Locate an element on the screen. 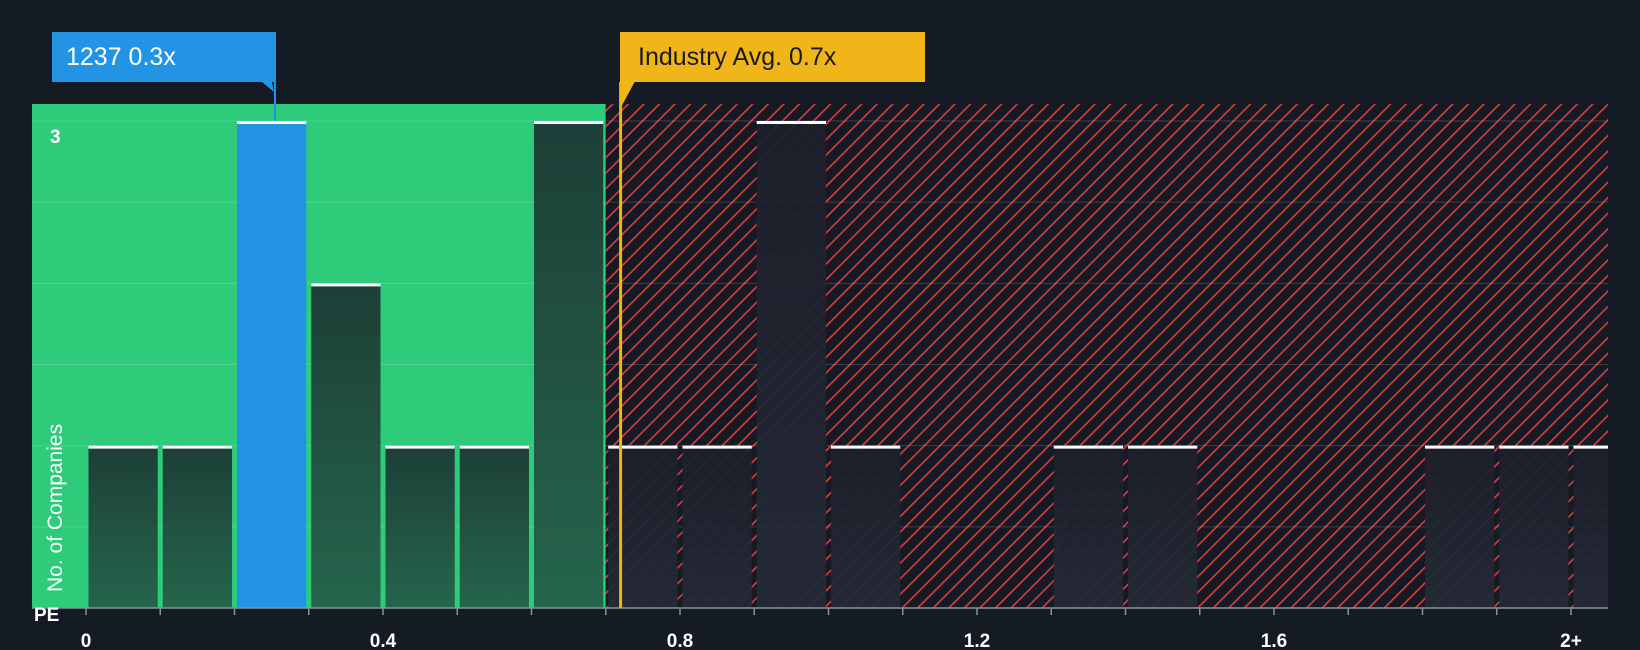  industry-callout-box is located at coordinates (772, 70).